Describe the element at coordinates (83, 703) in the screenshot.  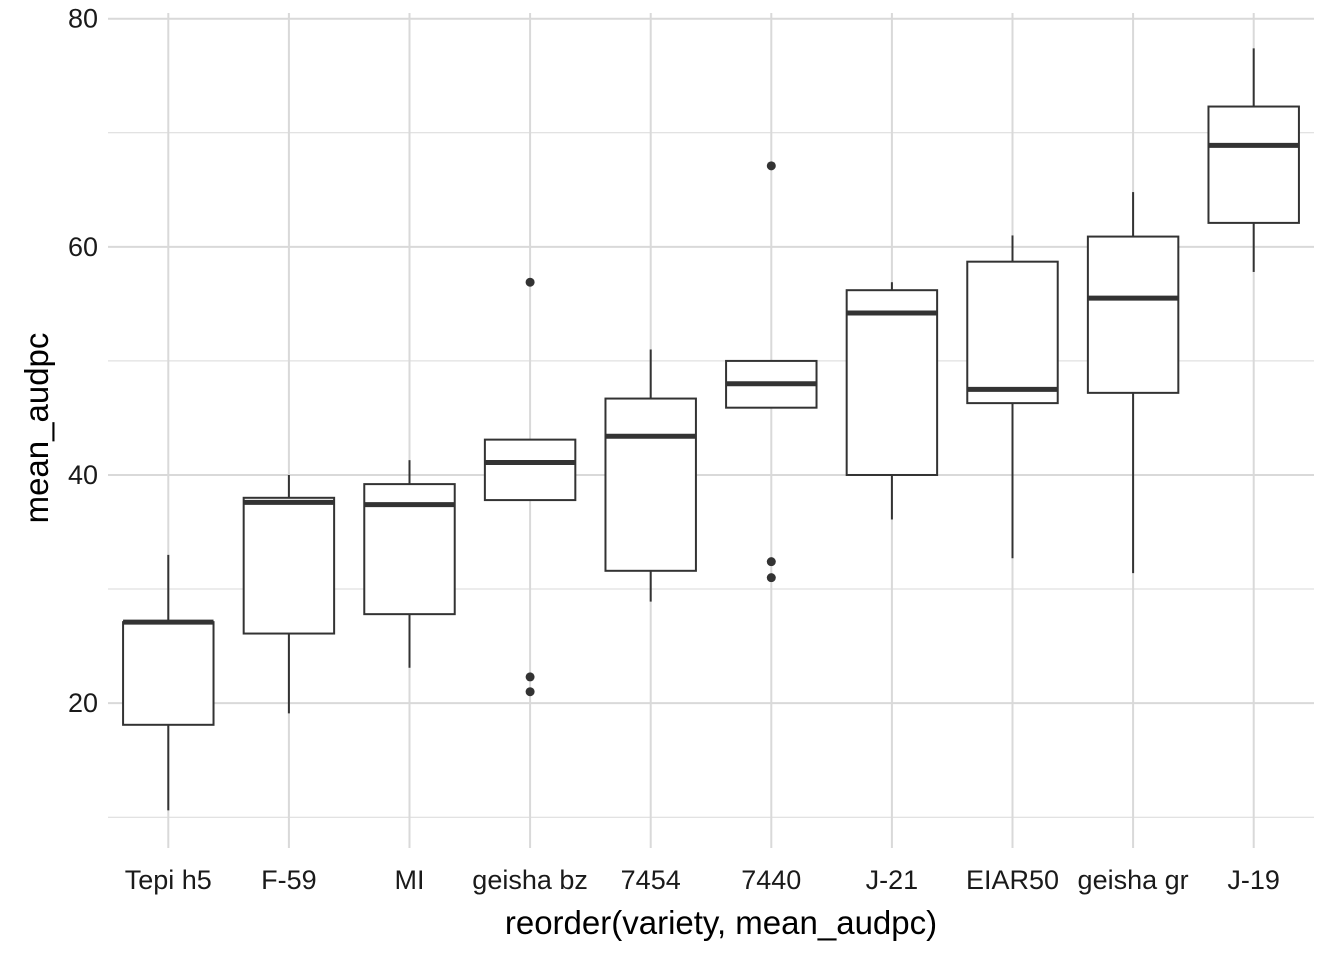
I see `y-tick-label: 20` at that location.